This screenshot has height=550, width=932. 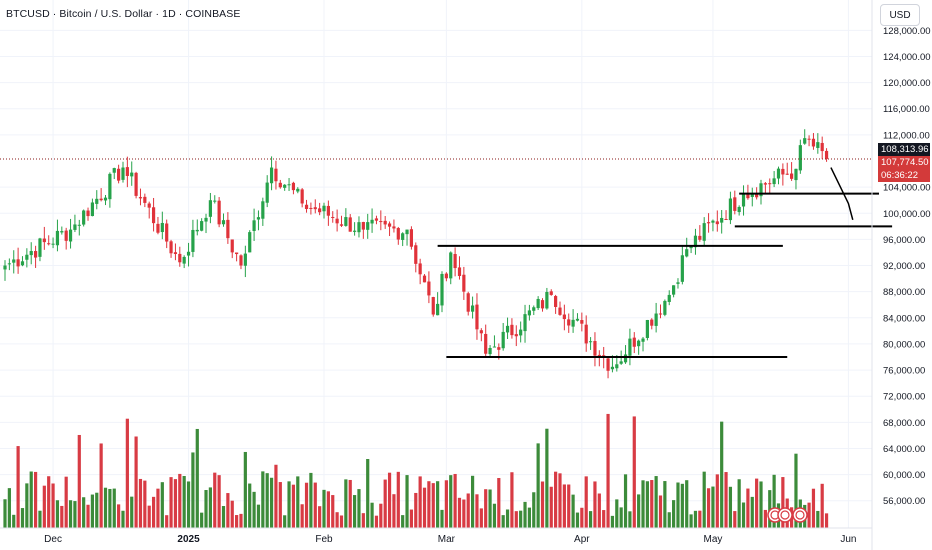 What do you see at coordinates (907, 188) in the screenshot?
I see `price-tick-label: 104,000.00` at bounding box center [907, 188].